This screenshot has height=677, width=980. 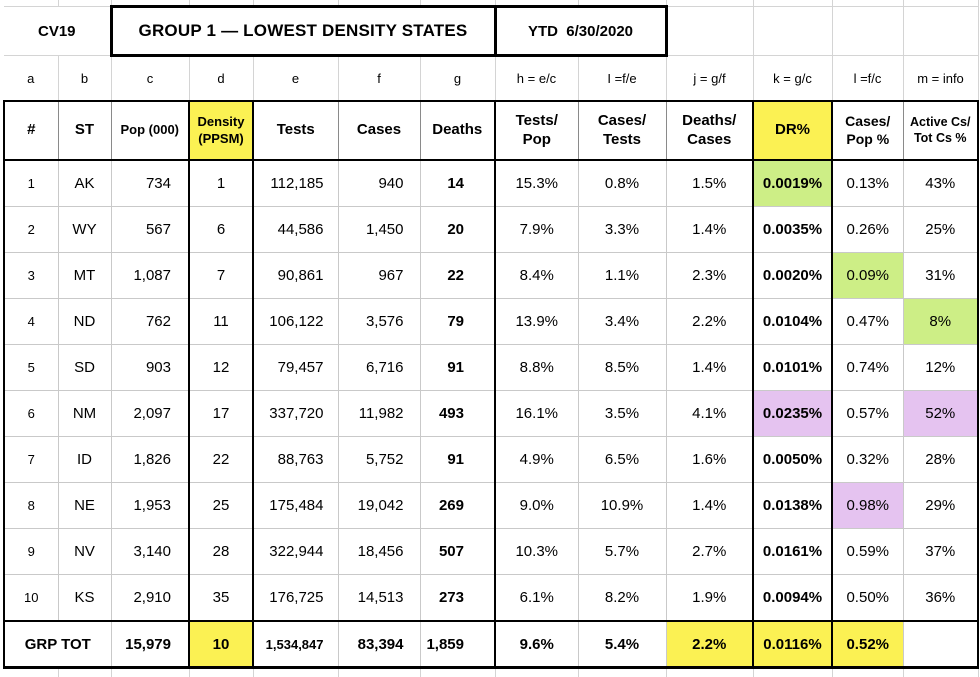 What do you see at coordinates (295, 276) in the screenshot?
I see `cell-mt-tests: 90,861` at bounding box center [295, 276].